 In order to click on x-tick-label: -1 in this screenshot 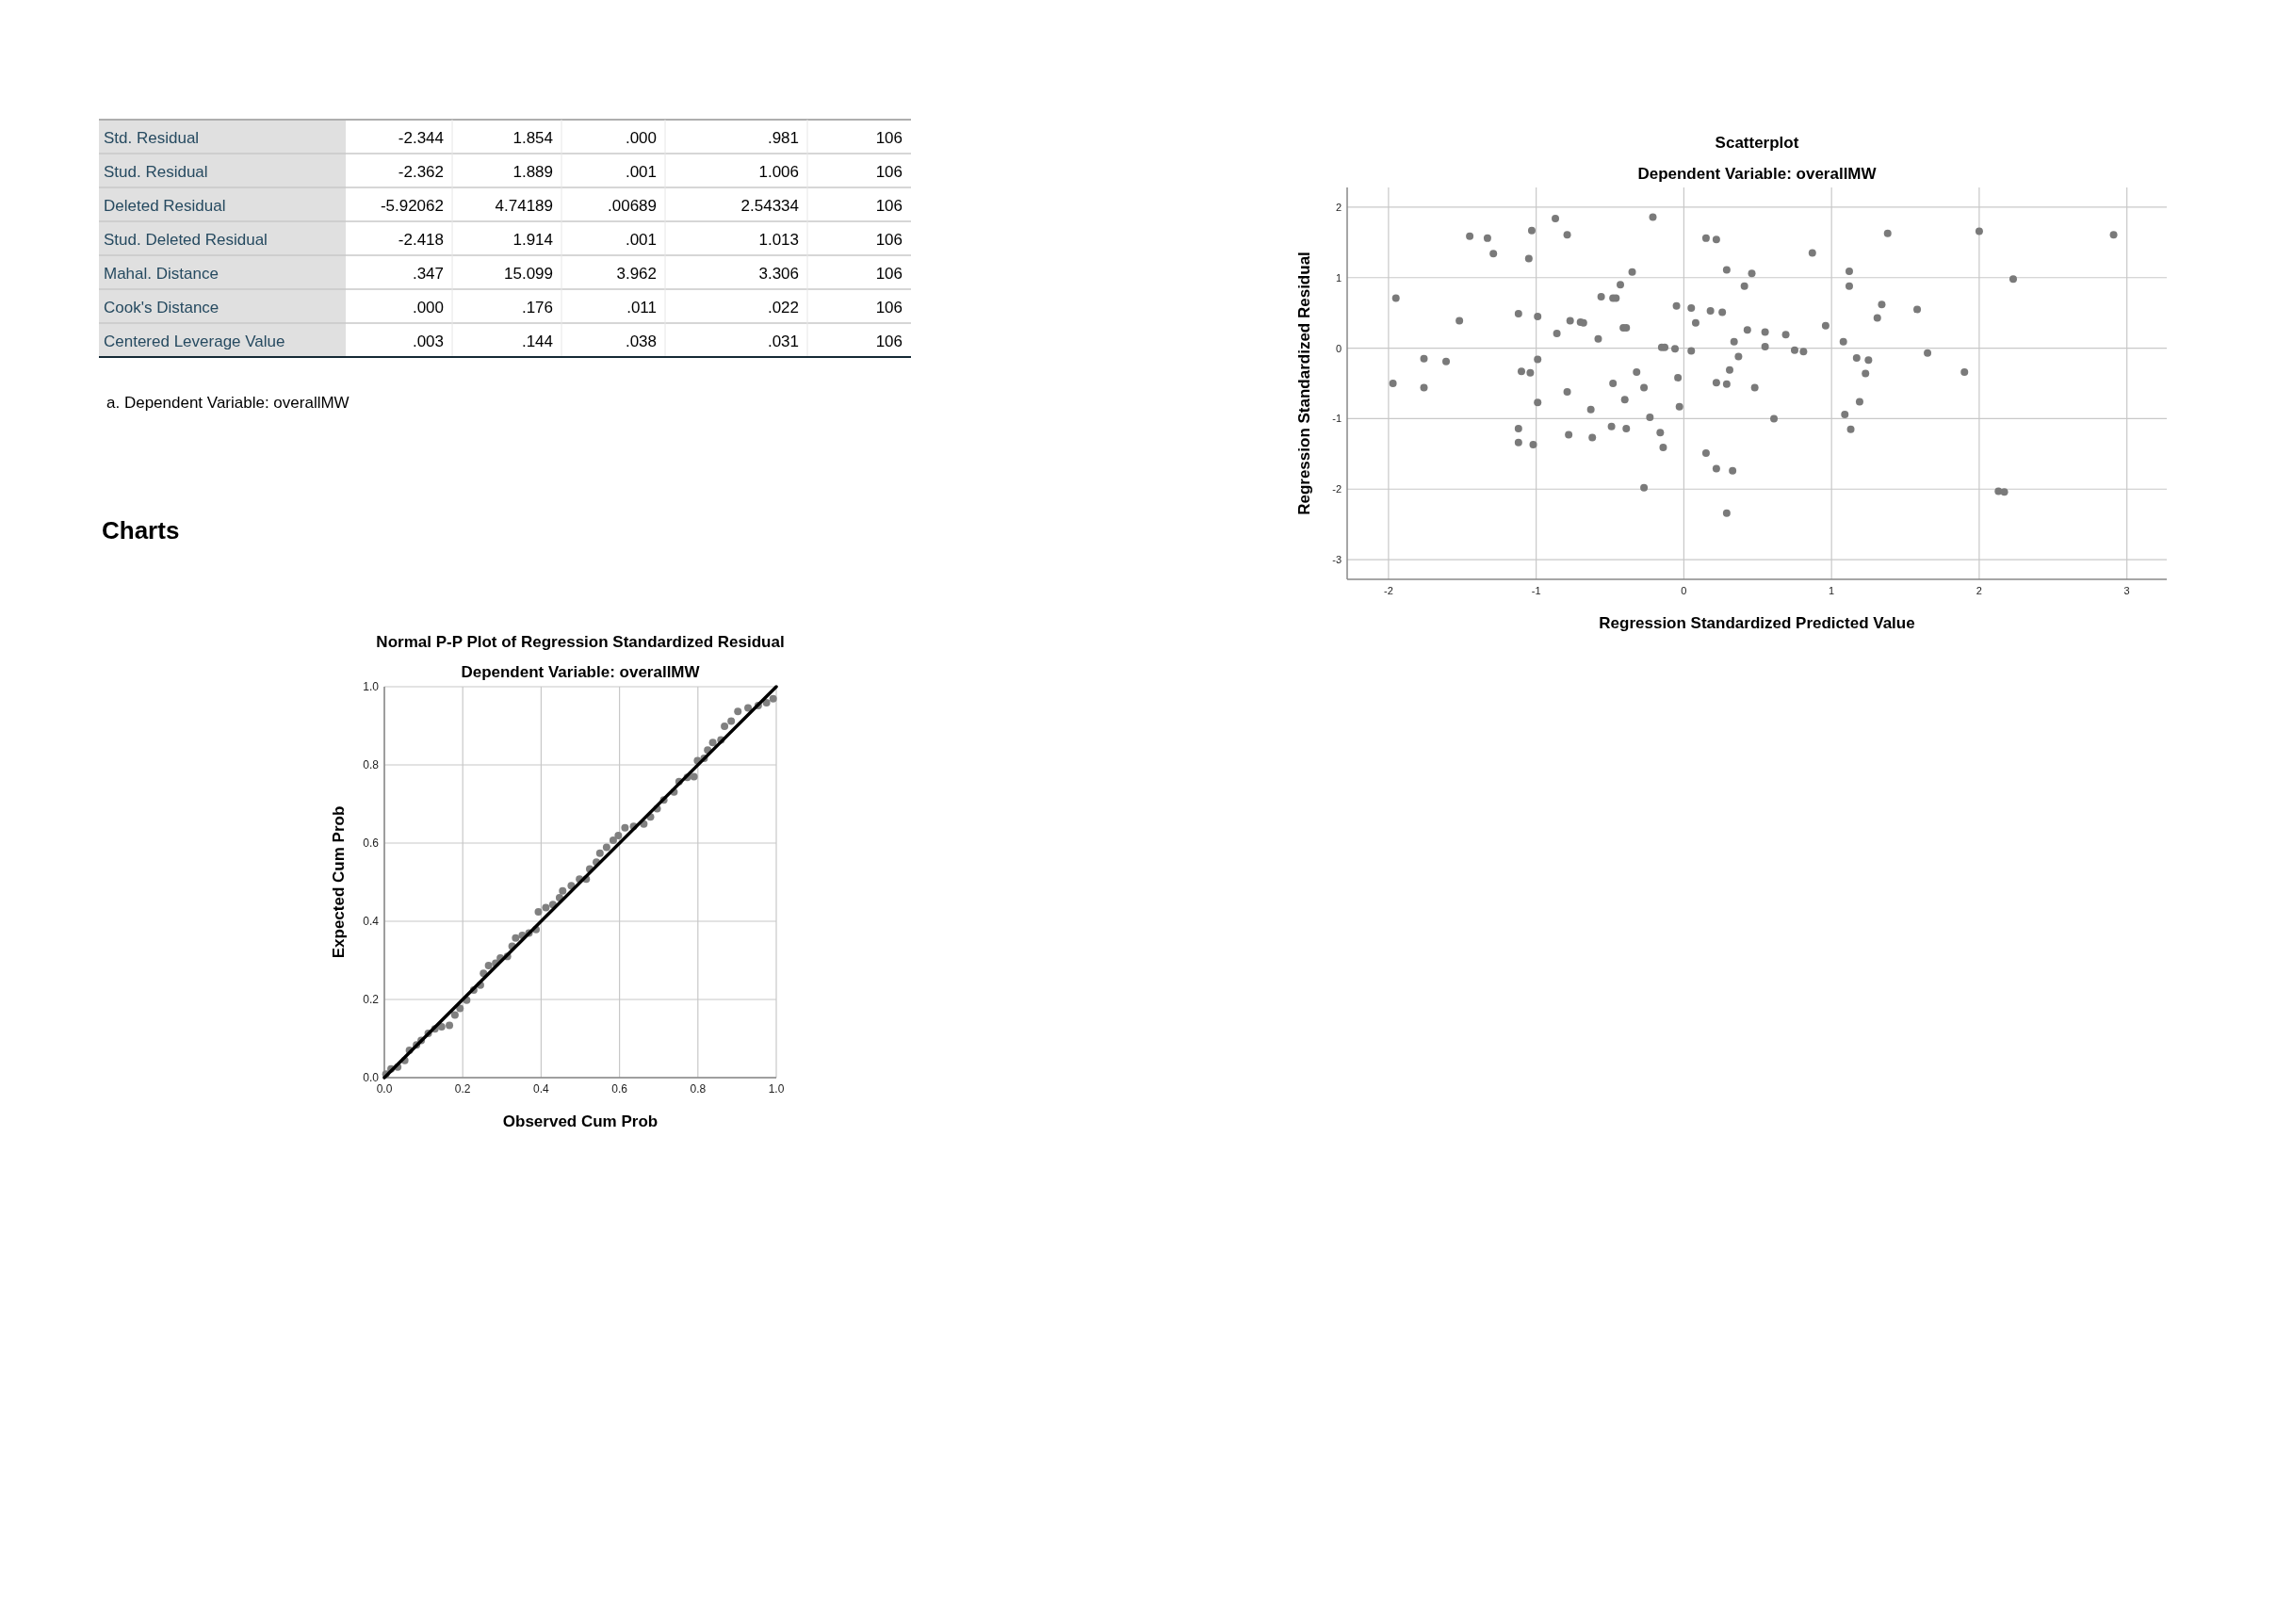, I will do `click(1536, 591)`.